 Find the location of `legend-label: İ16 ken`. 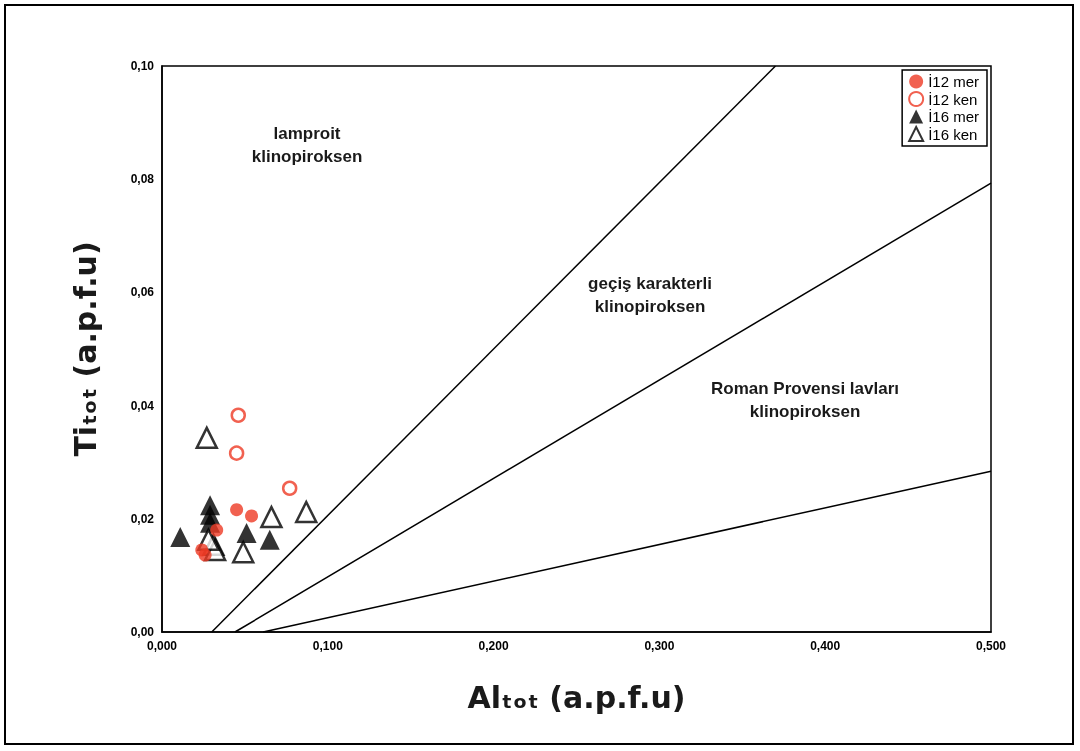

legend-label: İ16 ken is located at coordinates (953, 134).